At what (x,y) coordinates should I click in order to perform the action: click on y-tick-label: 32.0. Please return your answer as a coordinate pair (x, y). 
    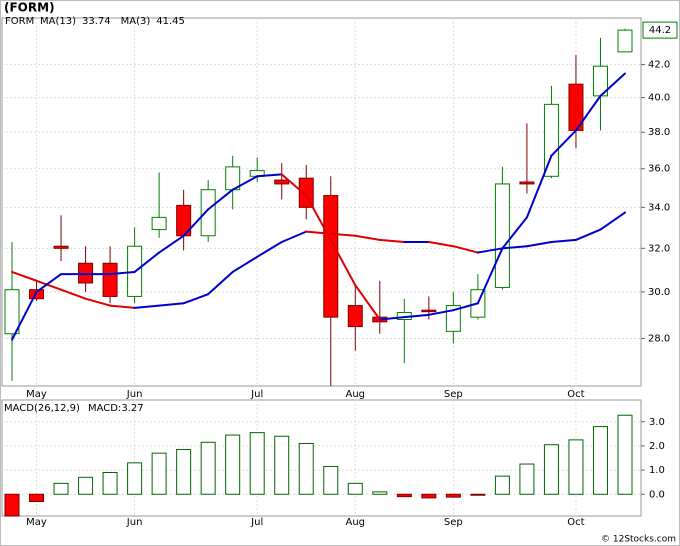
    Looking at the image, I should click on (659, 248).